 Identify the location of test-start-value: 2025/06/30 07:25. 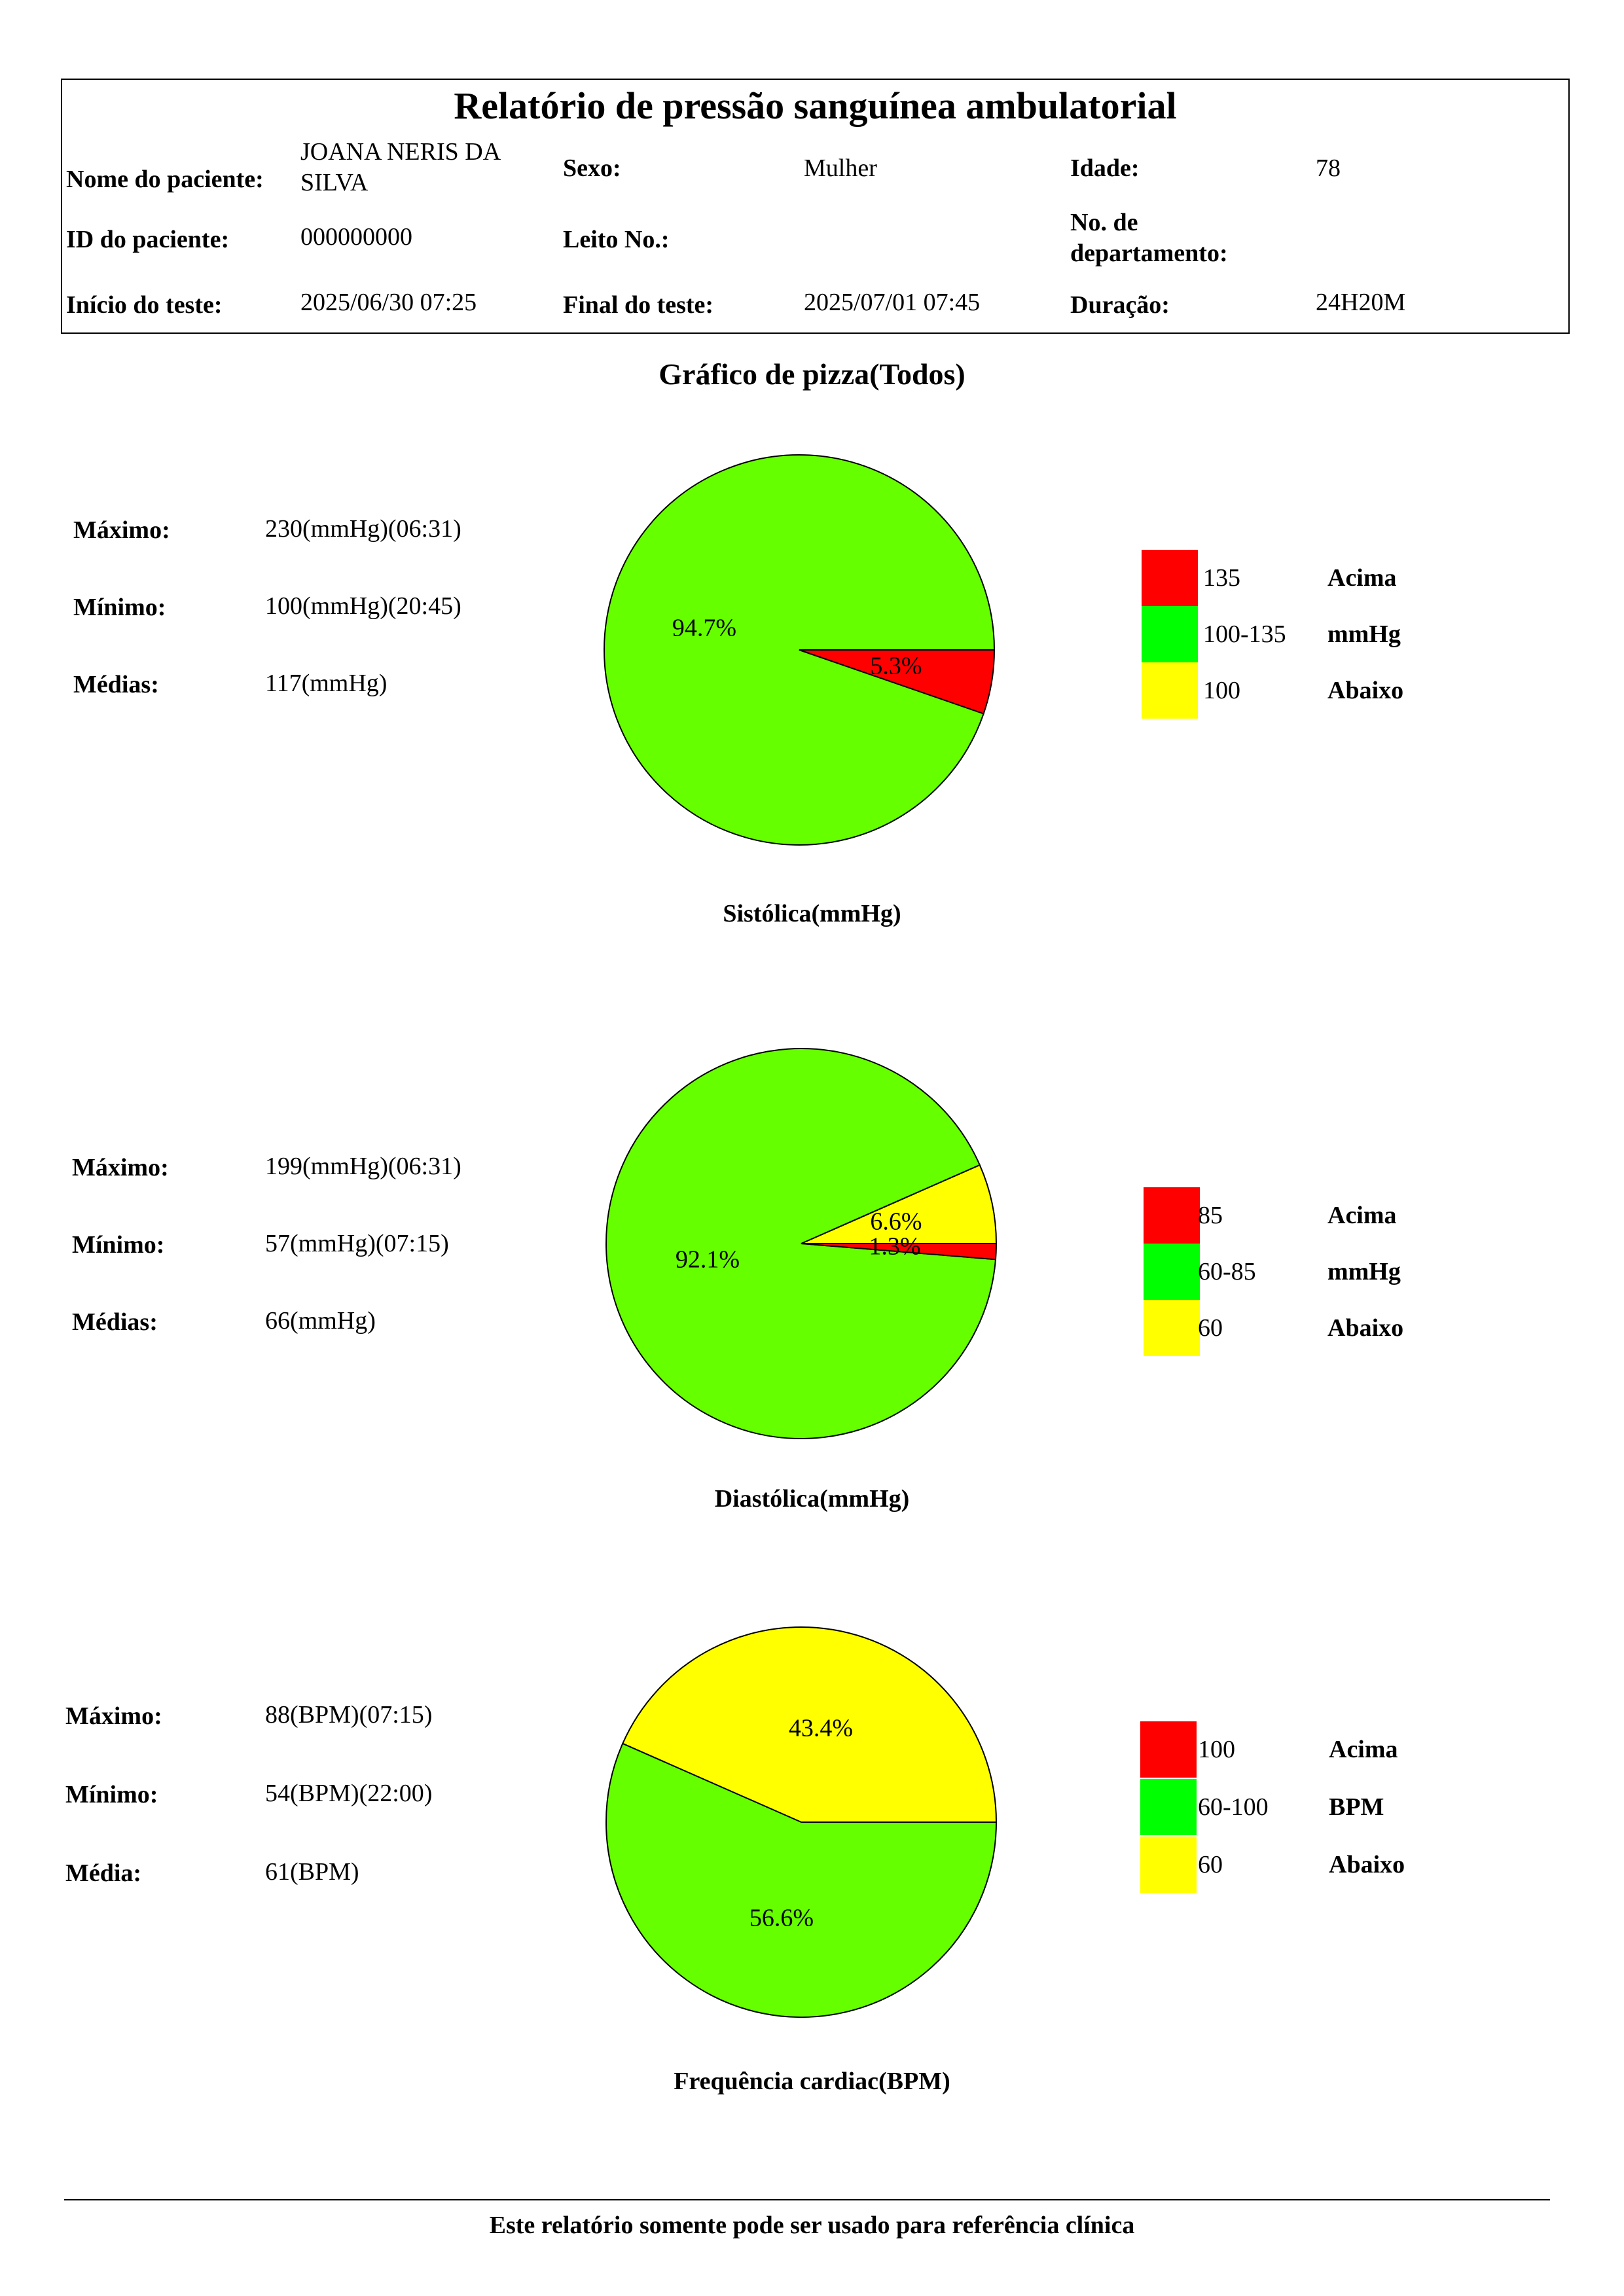
(388, 302).